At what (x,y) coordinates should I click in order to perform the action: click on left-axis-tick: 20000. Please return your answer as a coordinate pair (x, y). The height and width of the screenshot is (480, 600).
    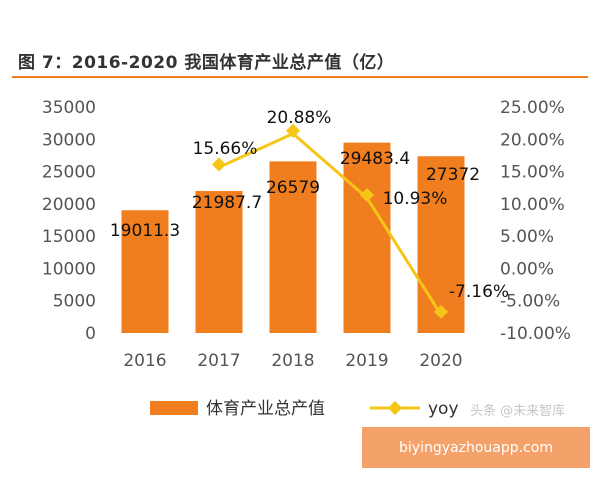
    Looking at the image, I should click on (69, 205).